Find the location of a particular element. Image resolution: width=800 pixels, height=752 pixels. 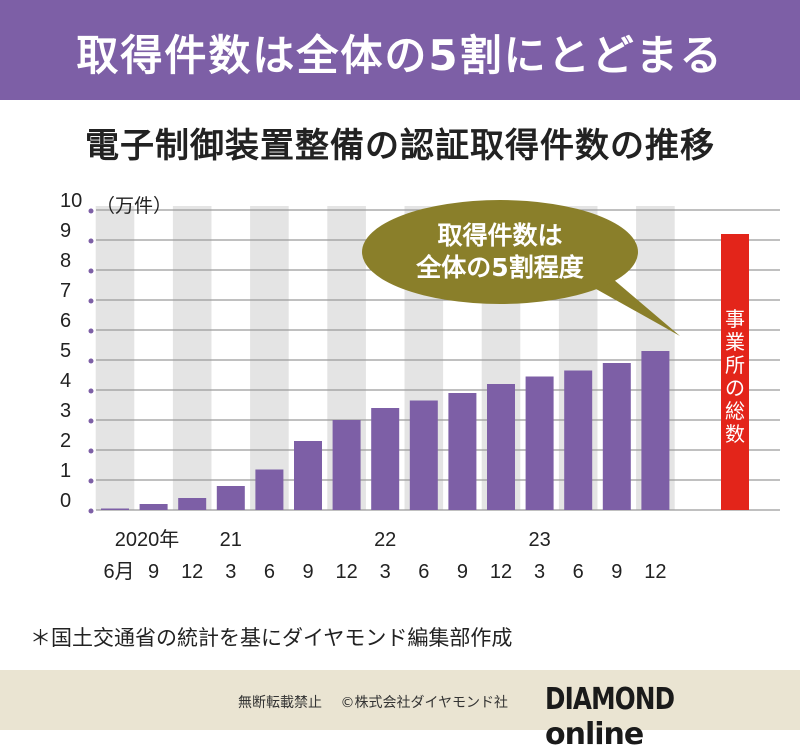

footer: 無断転載禁止 ©株式会社ダイヤモンド社 DIAMOND online is located at coordinates (400, 711).